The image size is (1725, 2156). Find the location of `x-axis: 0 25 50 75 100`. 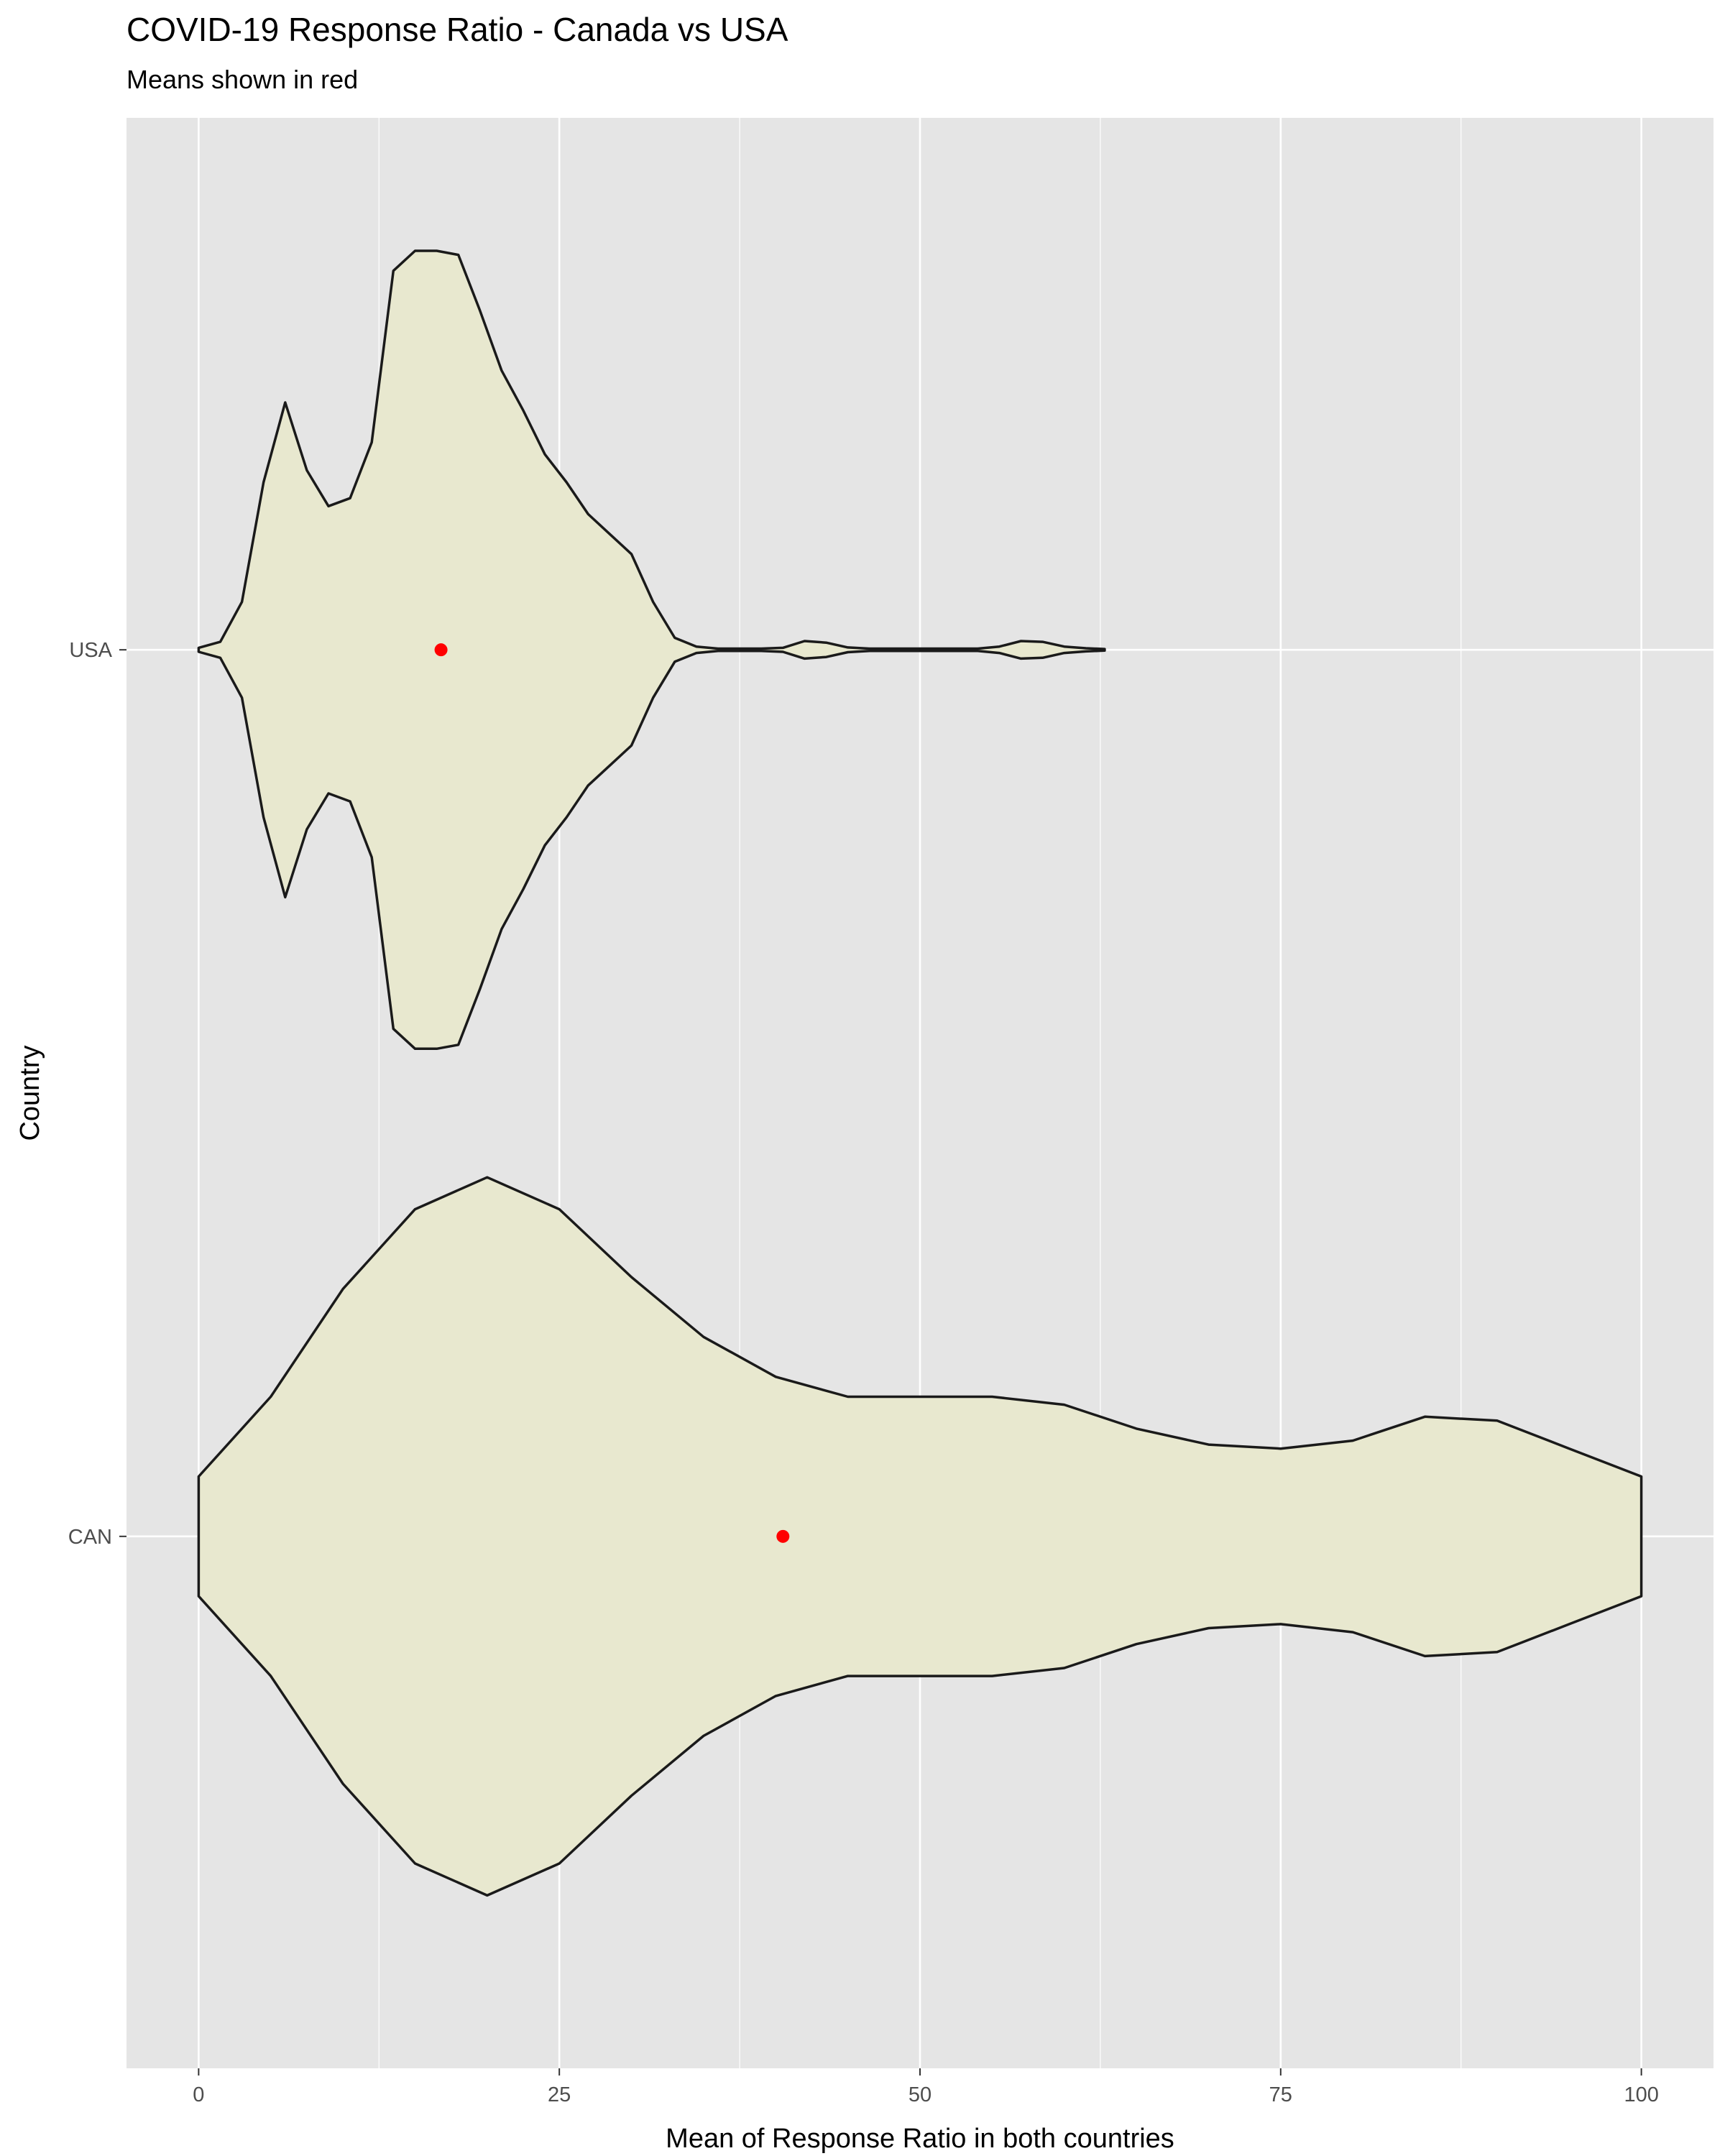

x-axis: 0 25 50 75 100 is located at coordinates (926, 2087).